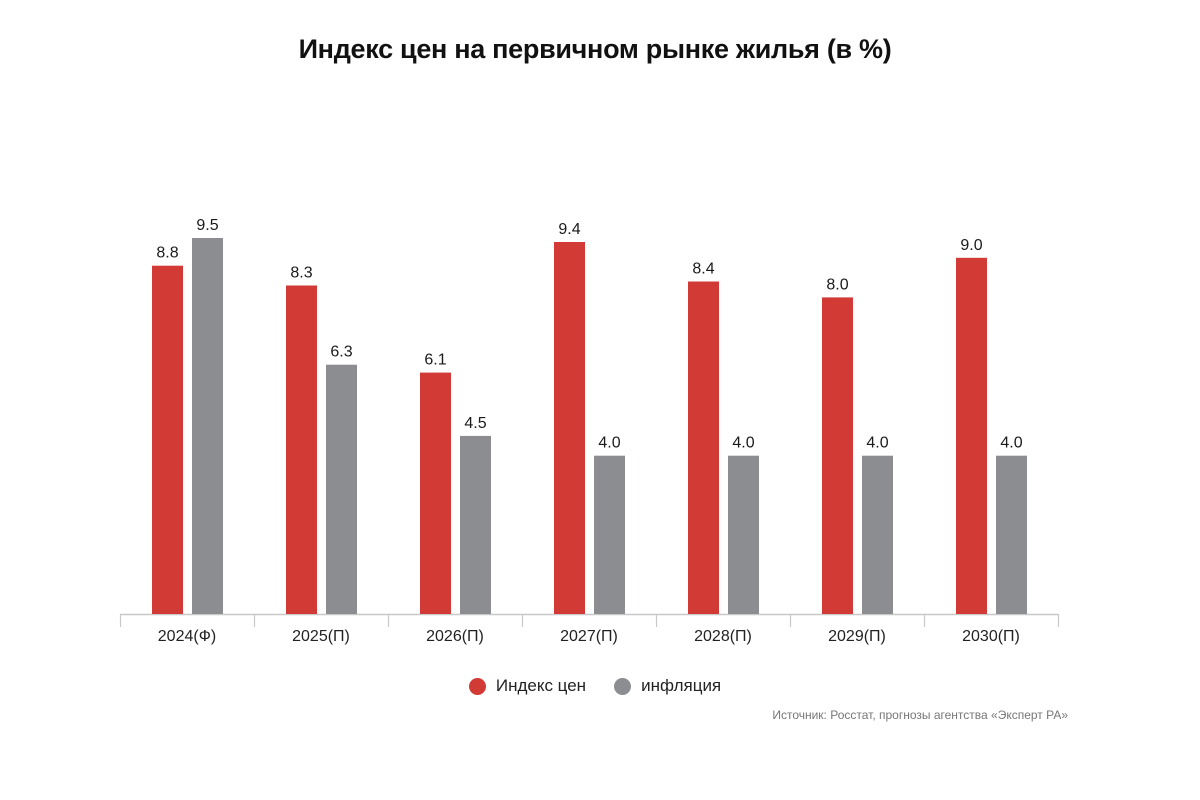 The image size is (1200, 800). What do you see at coordinates (187, 636) in the screenshot?
I see `x-tick-label: 2024(Ф)` at bounding box center [187, 636].